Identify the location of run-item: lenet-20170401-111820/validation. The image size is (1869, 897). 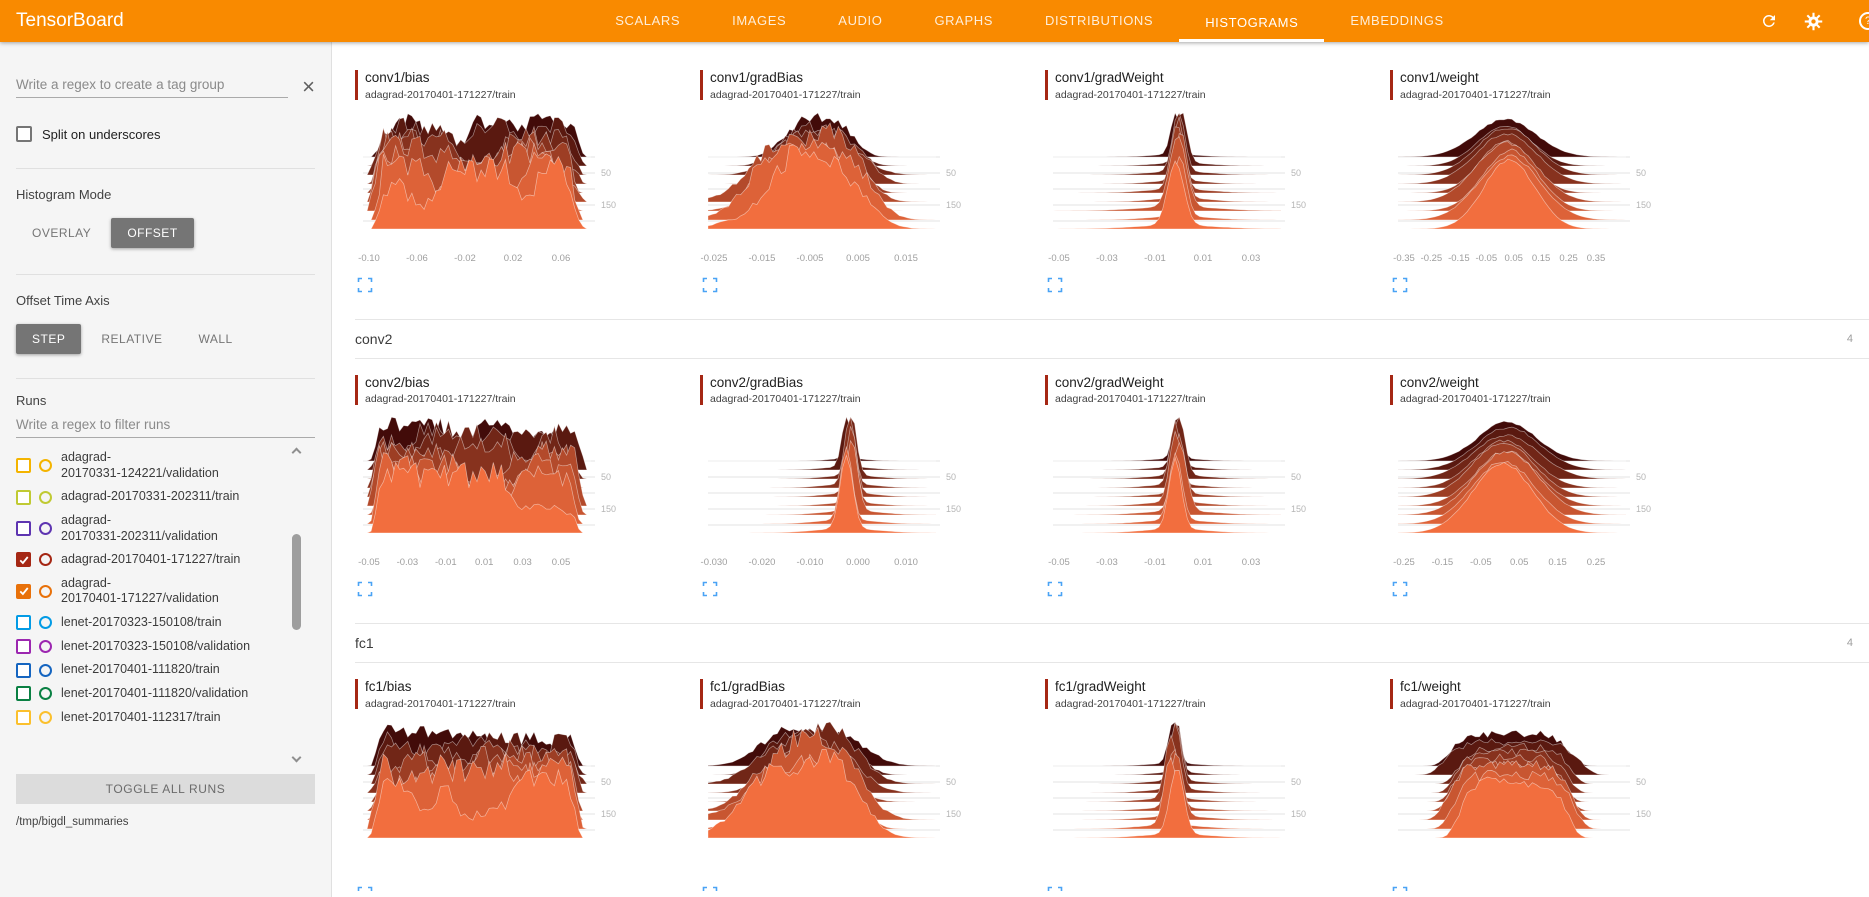
(148, 694).